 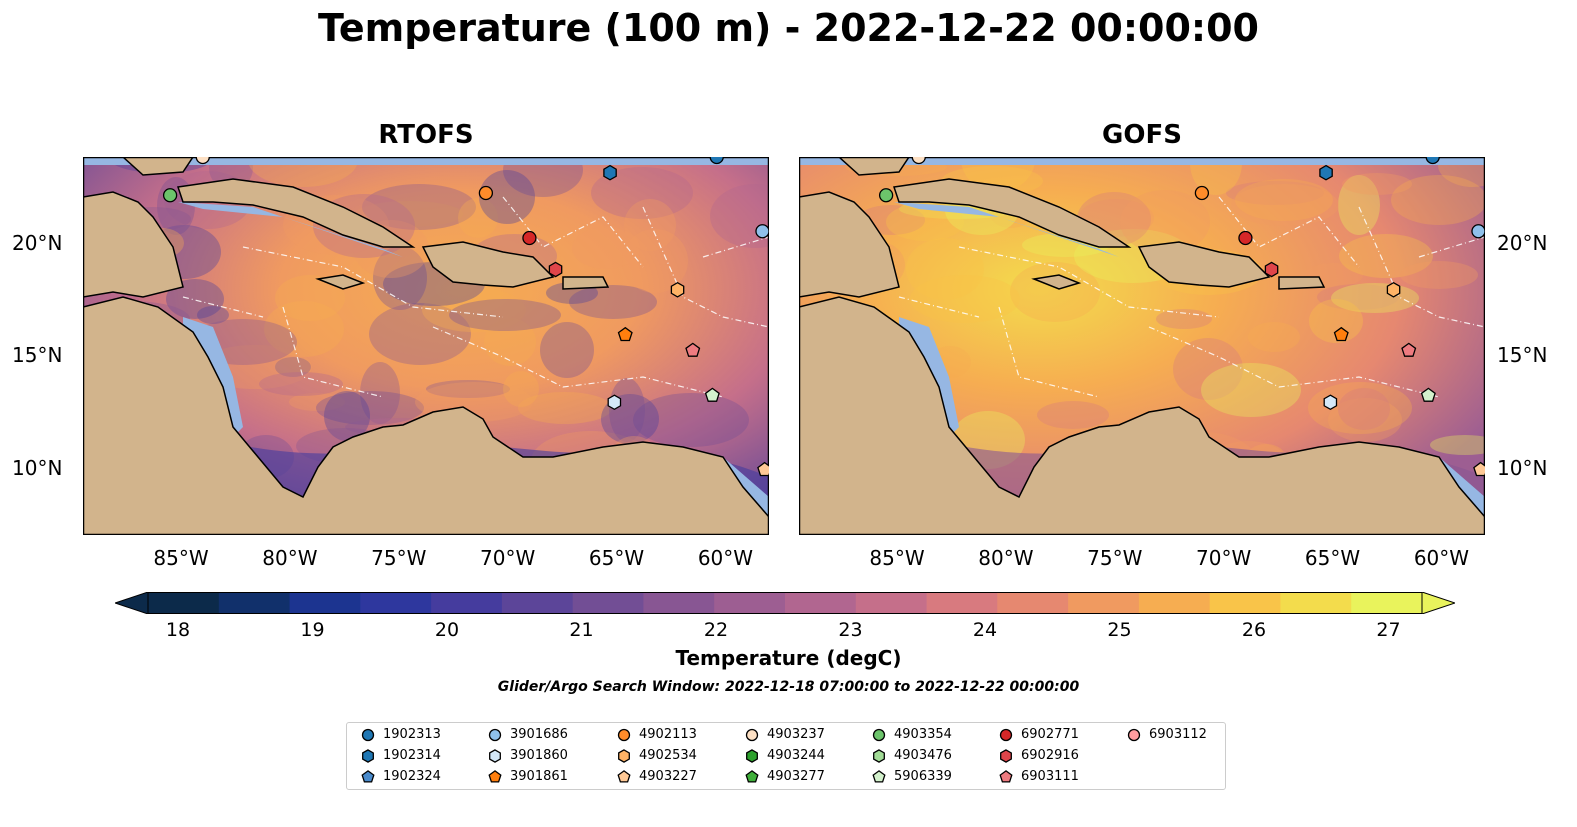 What do you see at coordinates (1039, 756) in the screenshot?
I see `legend-item-6902916: 6902916` at bounding box center [1039, 756].